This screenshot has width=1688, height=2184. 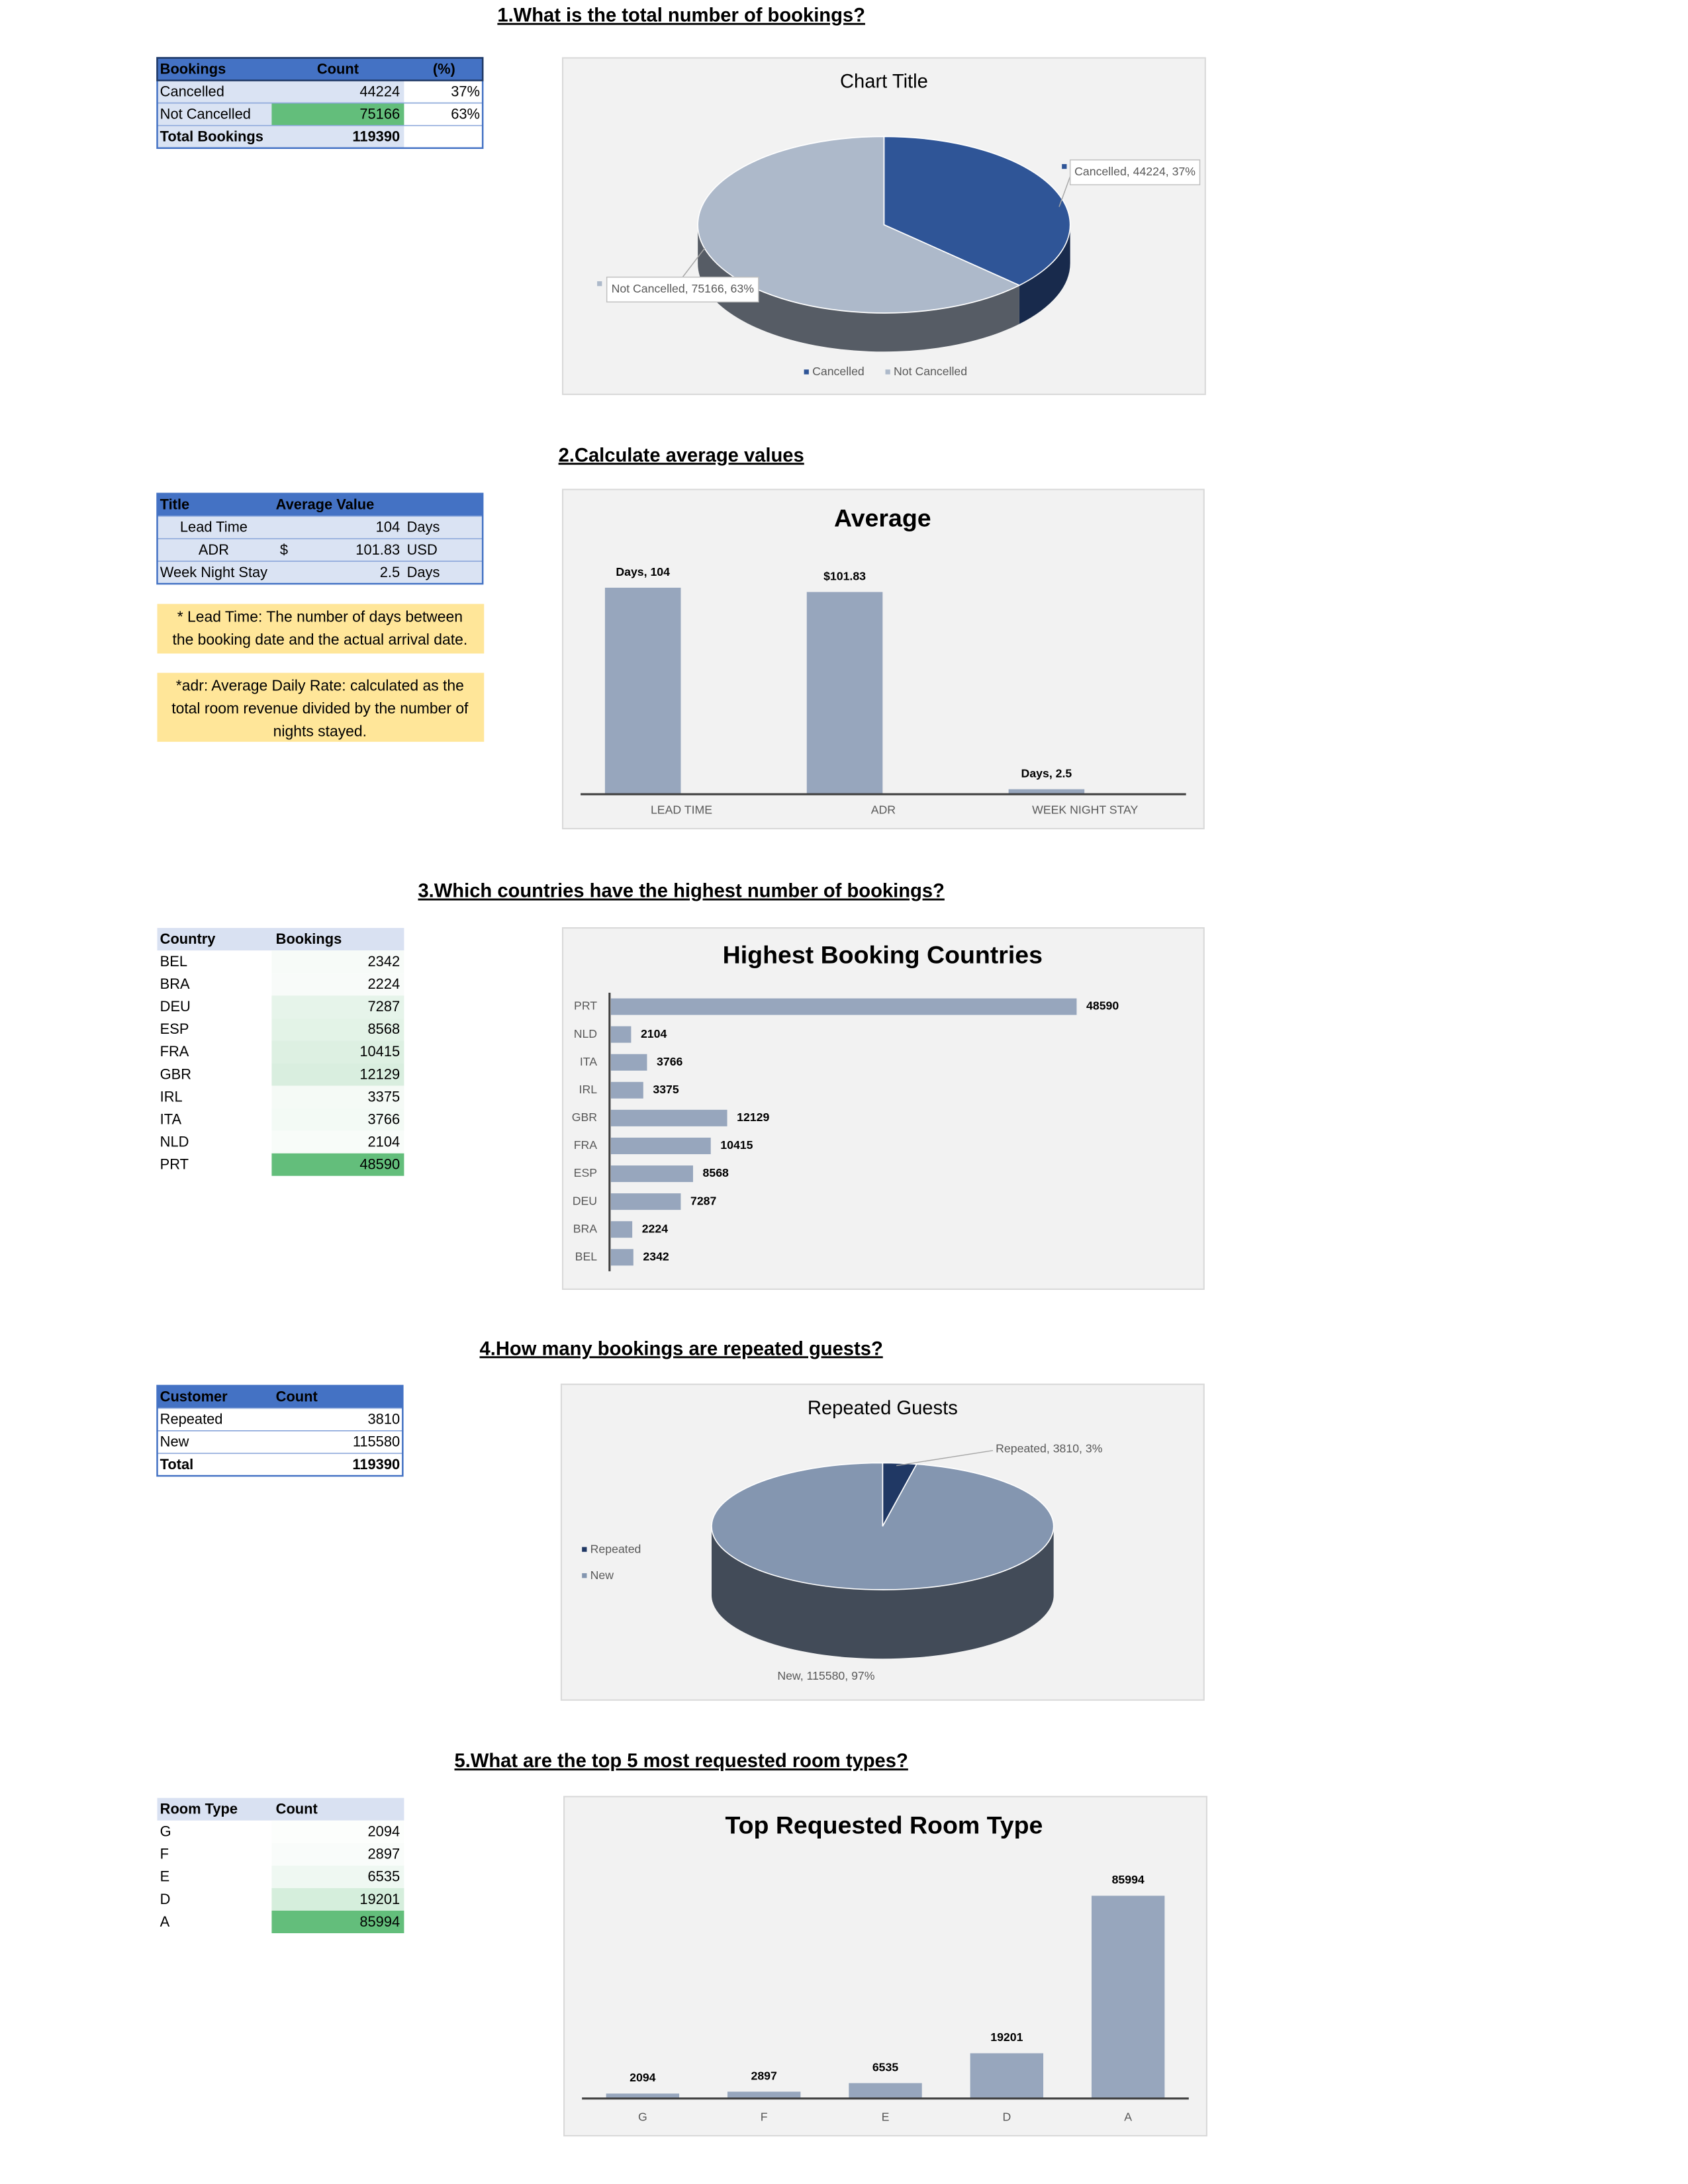 What do you see at coordinates (885, 2067) in the screenshot?
I see `data-label: 6535` at bounding box center [885, 2067].